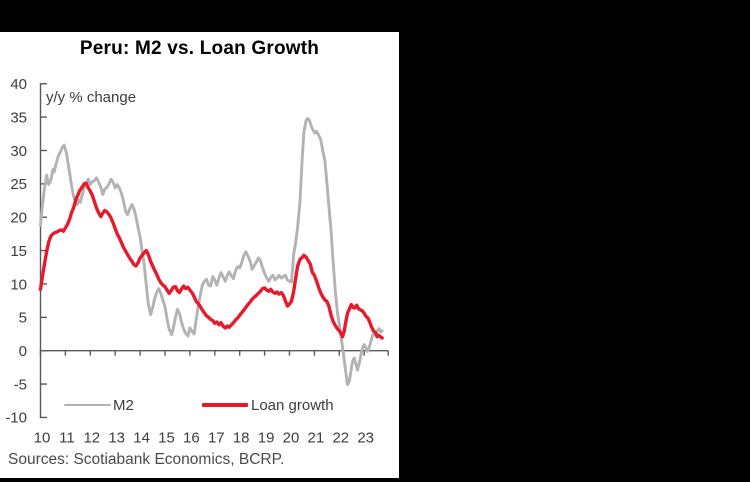  What do you see at coordinates (166, 438) in the screenshot?
I see `x-axis-tick-label: 15` at bounding box center [166, 438].